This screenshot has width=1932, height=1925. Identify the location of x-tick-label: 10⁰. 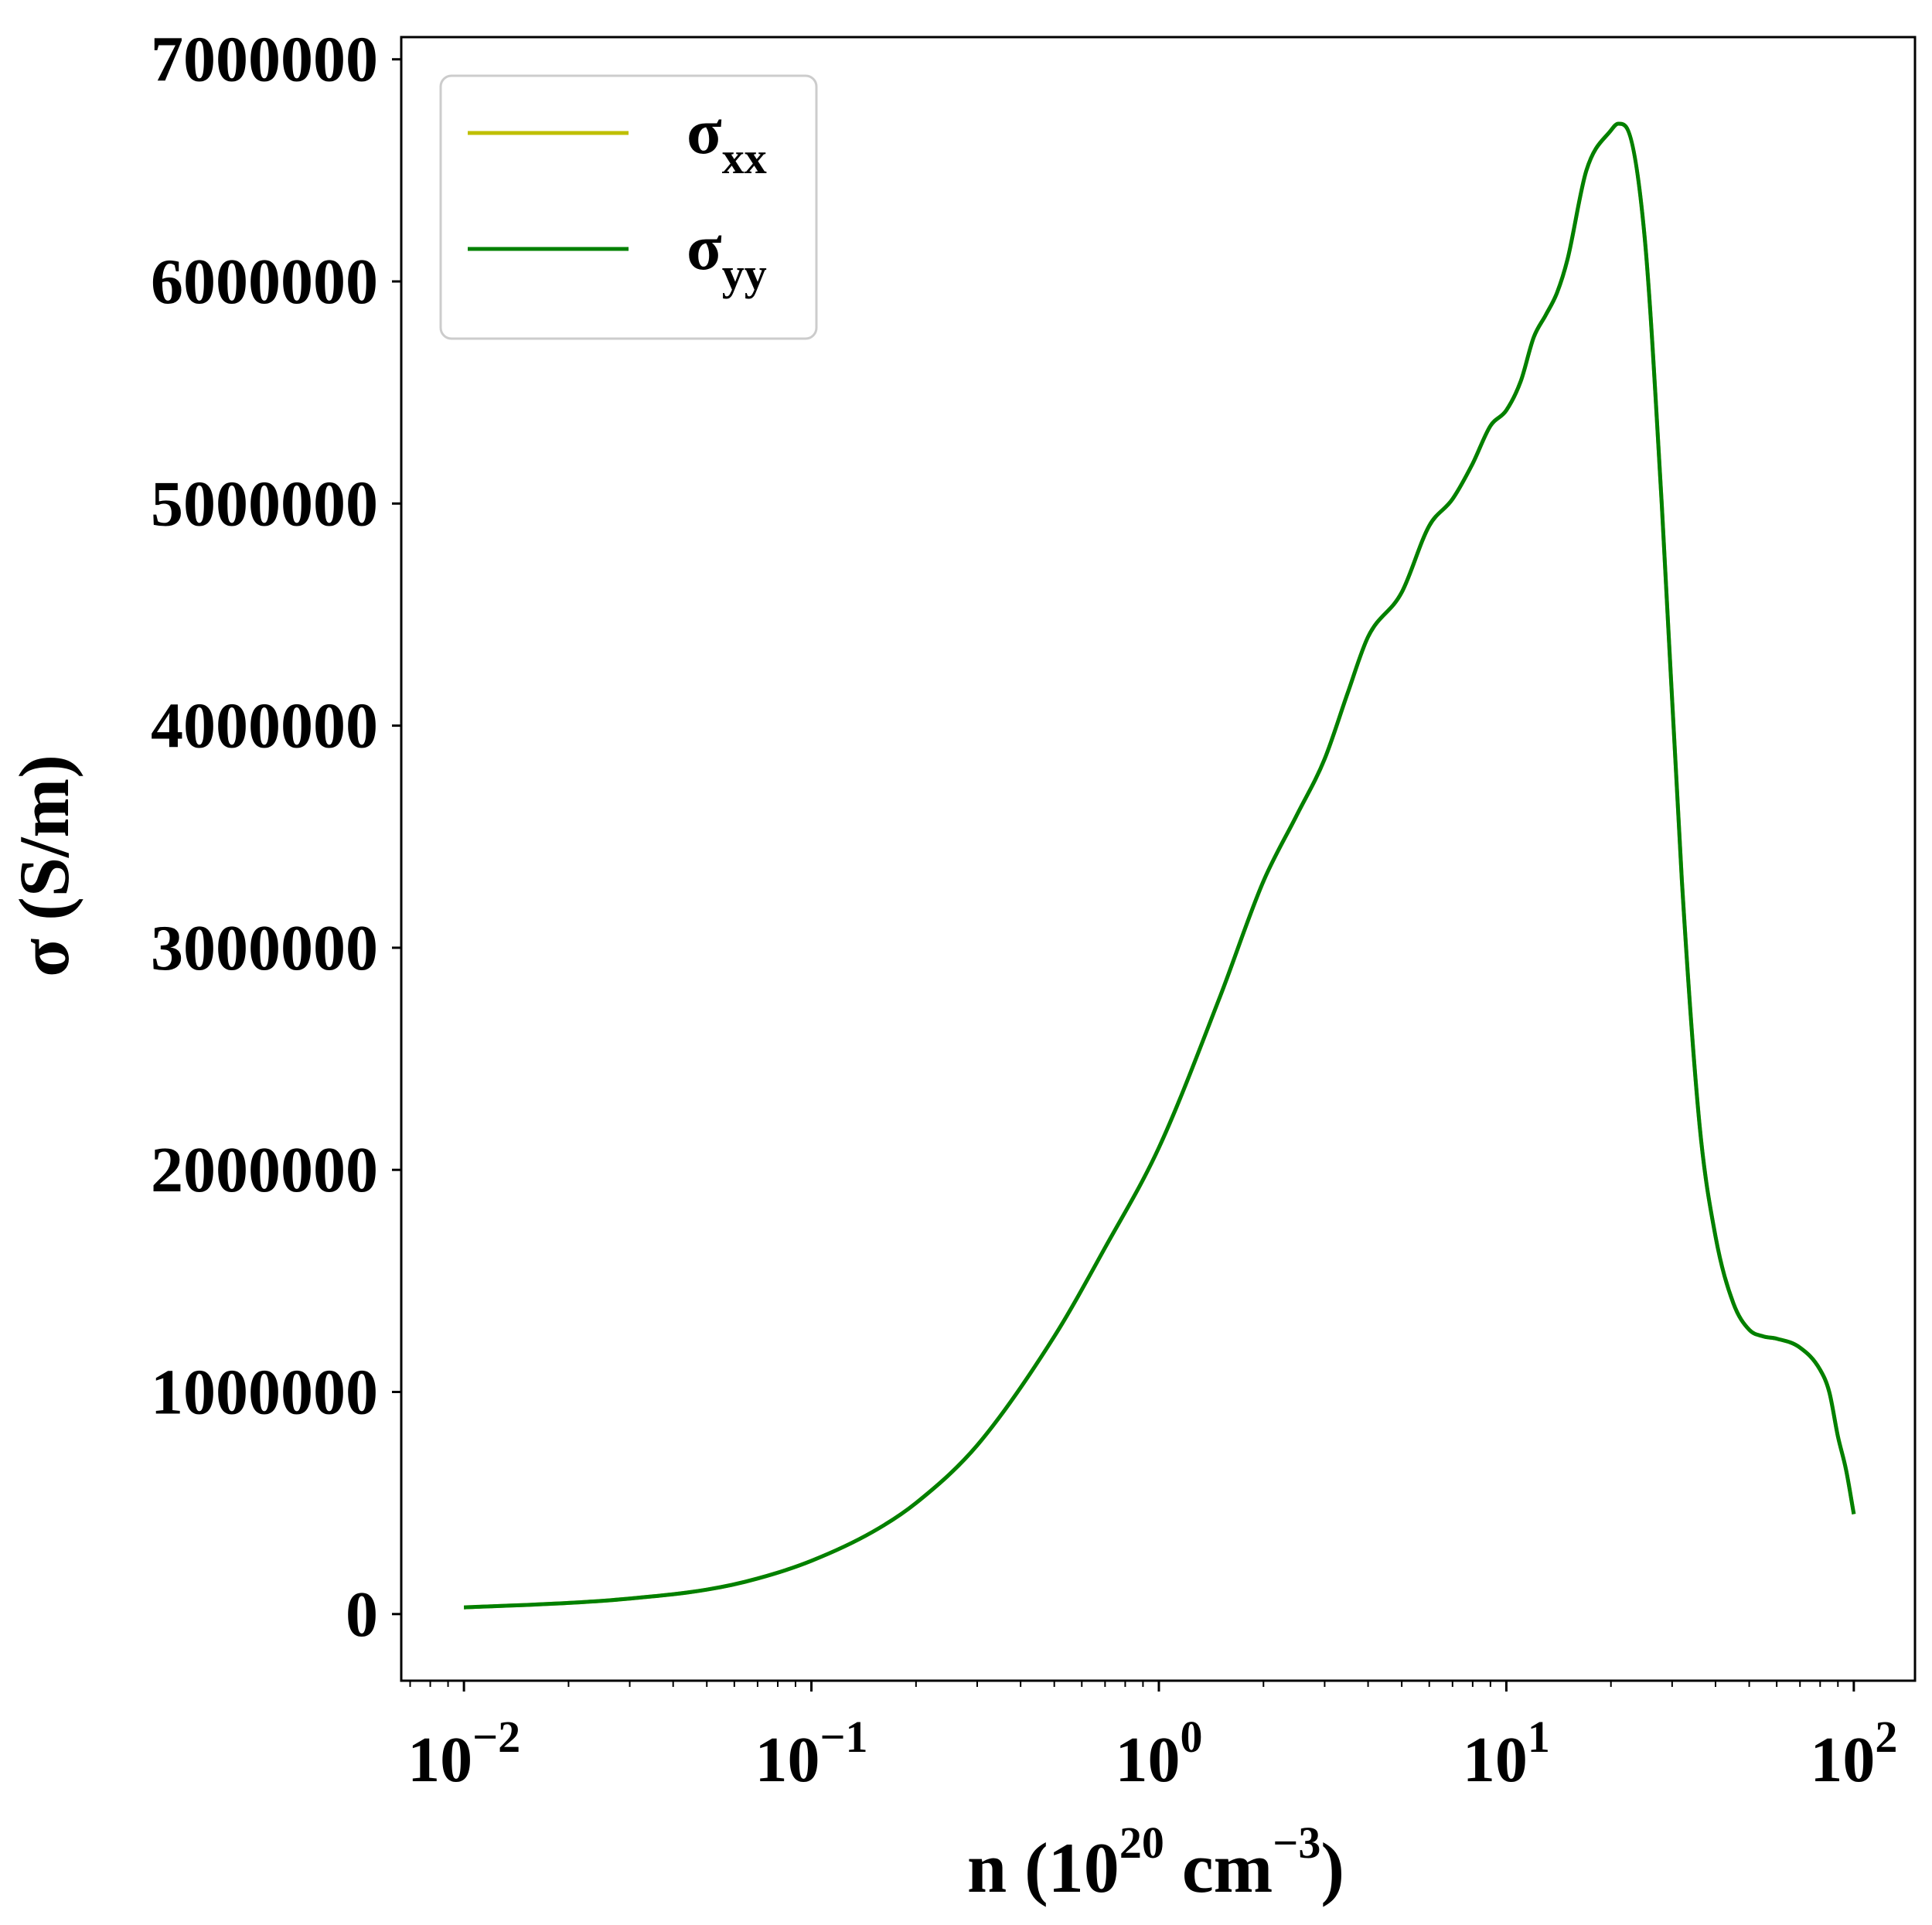
(1158, 1754).